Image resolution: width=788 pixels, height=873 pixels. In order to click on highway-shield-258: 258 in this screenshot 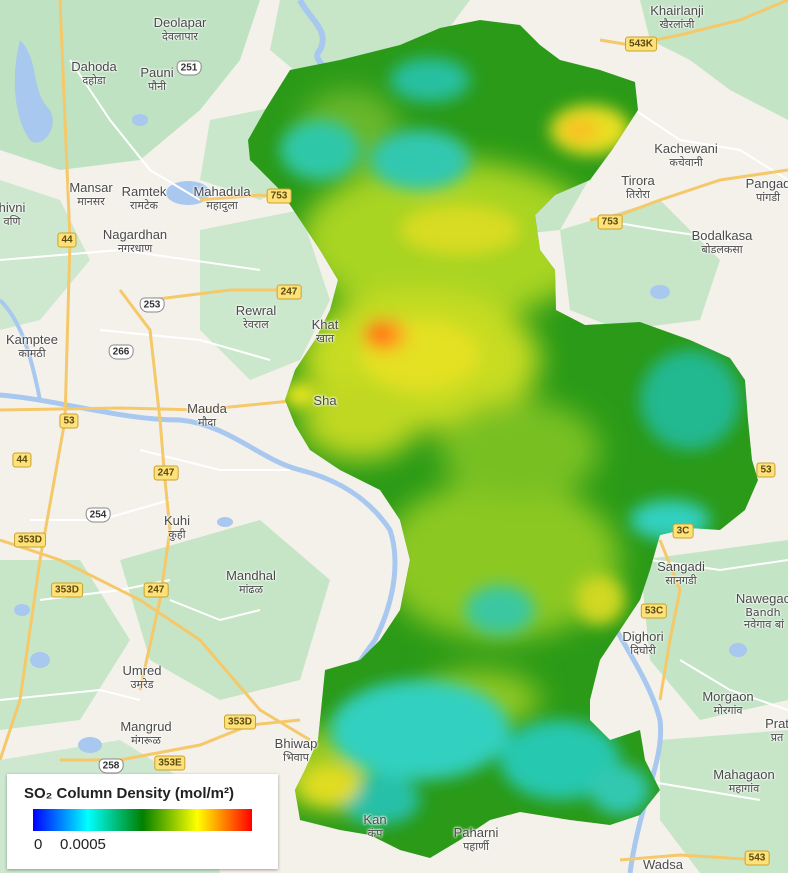, I will do `click(111, 766)`.